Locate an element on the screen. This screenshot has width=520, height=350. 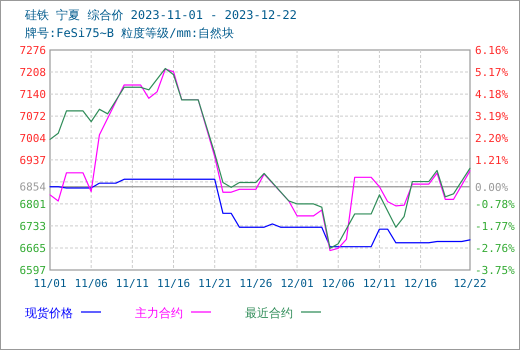
x-tick-label: 11/01 is located at coordinates (50, 283).